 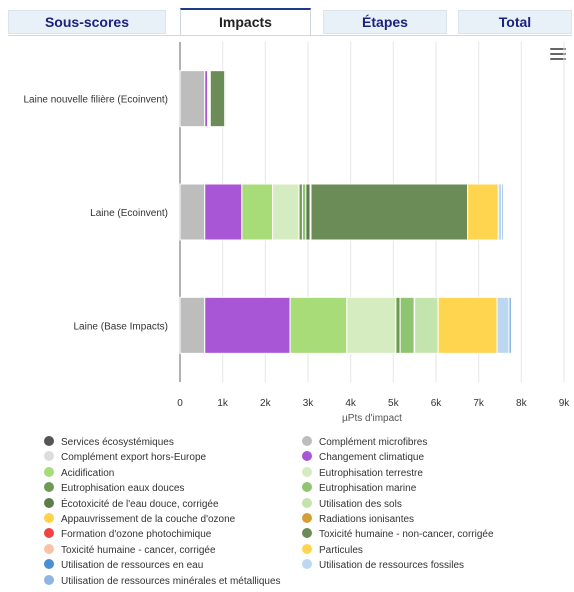 I want to click on legend-item: Changement climatique, so click(x=363, y=457).